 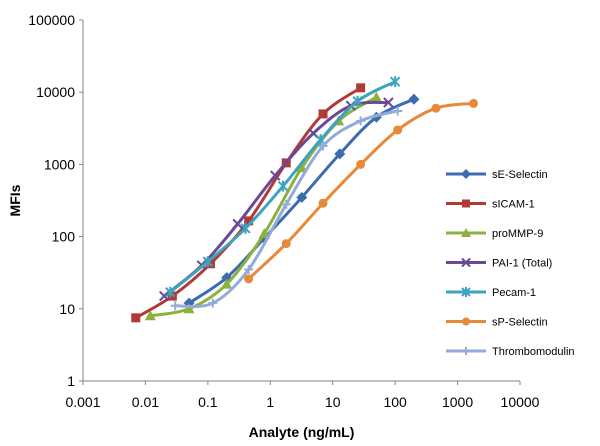 What do you see at coordinates (270, 402) in the screenshot?
I see `x-tick-label: 1` at bounding box center [270, 402].